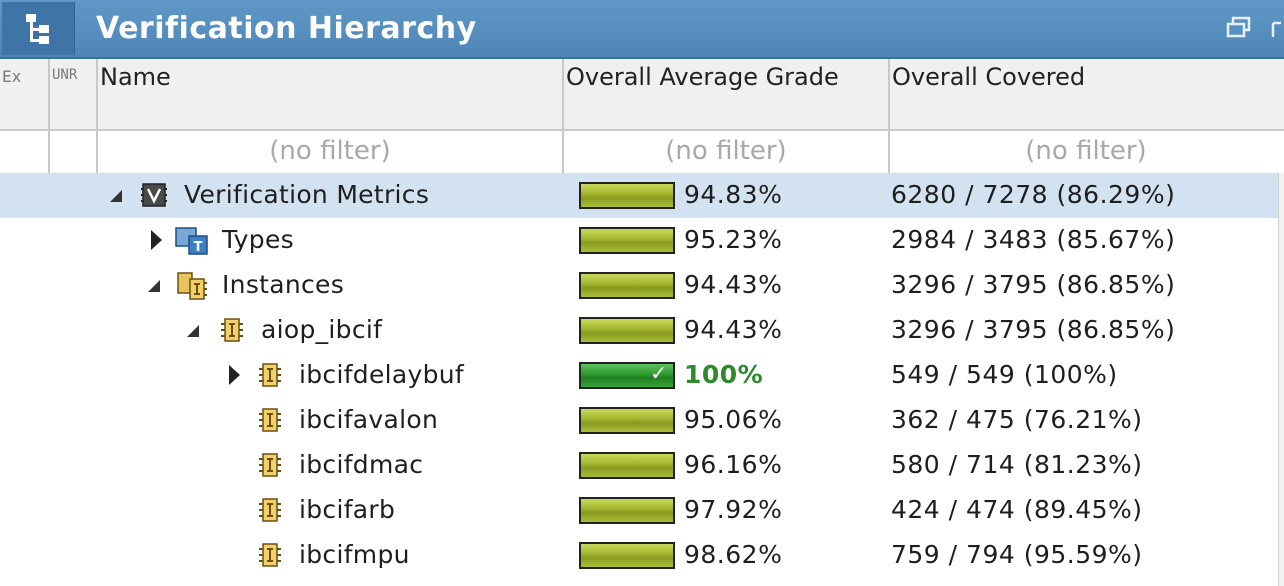 The height and width of the screenshot is (586, 1284). Describe the element at coordinates (1004, 374) in the screenshot. I see `covered-value: 549 / 549 (100%)` at that location.